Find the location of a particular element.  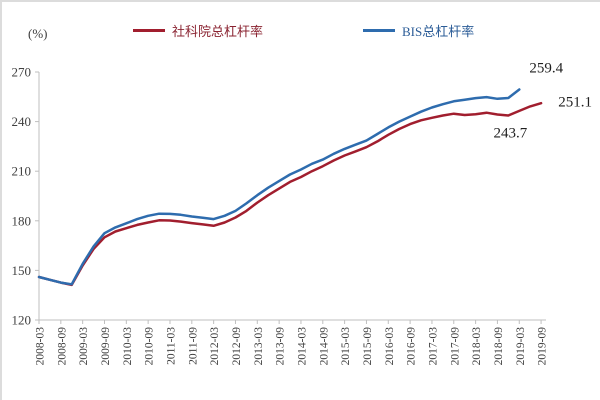

x-tick-label: 2012-03 is located at coordinates (215, 346).